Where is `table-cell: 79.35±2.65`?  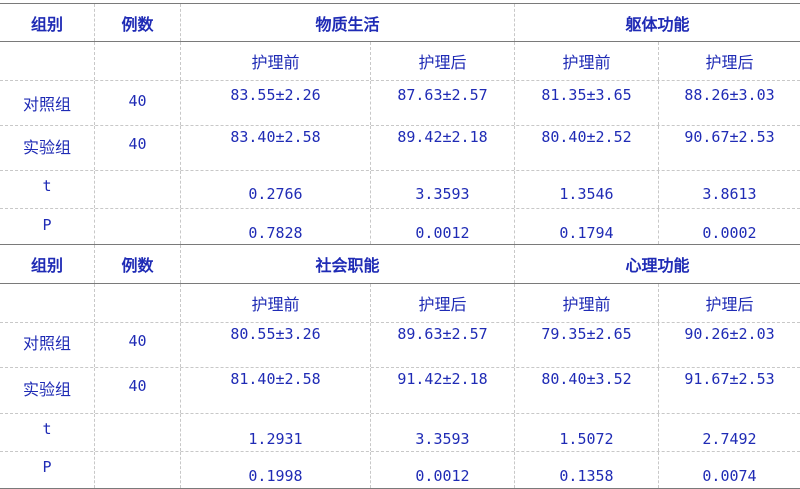
table-cell: 79.35±2.65 is located at coordinates (586, 345).